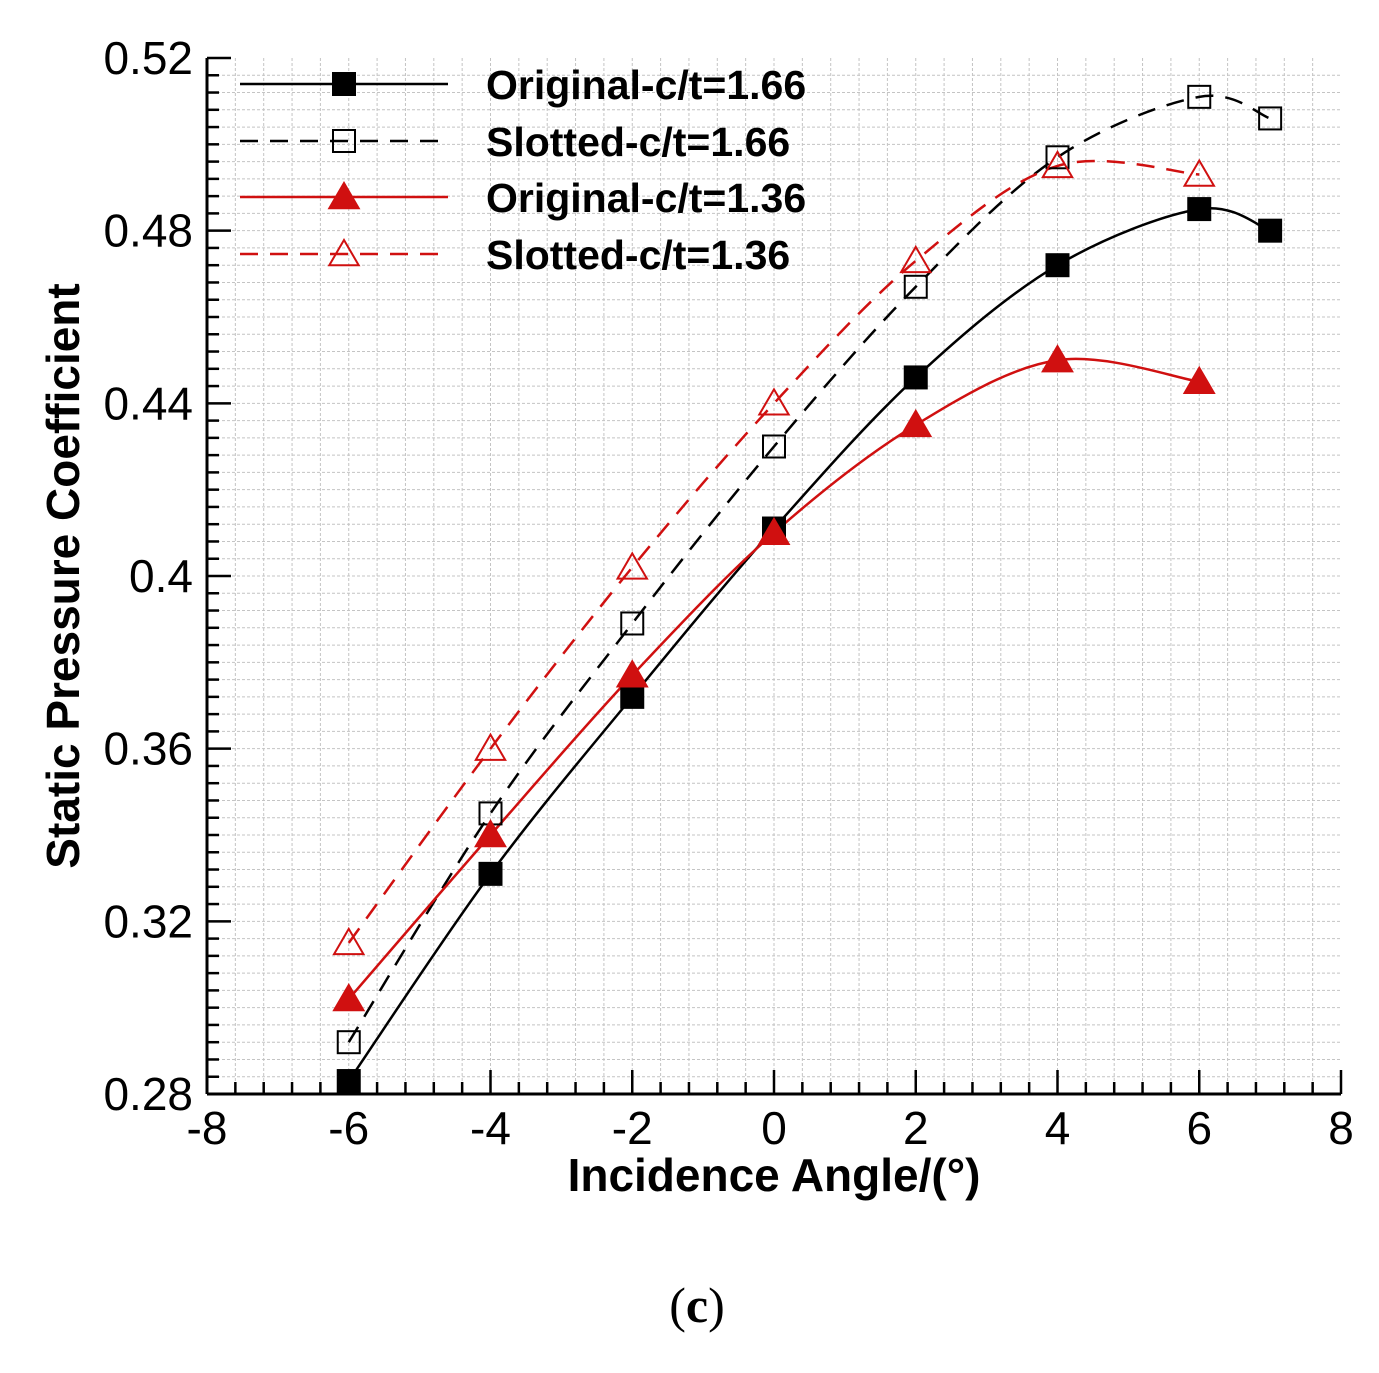 Image resolution: width=1379 pixels, height=1373 pixels. I want to click on x-tick-label: -4, so click(490, 1128).